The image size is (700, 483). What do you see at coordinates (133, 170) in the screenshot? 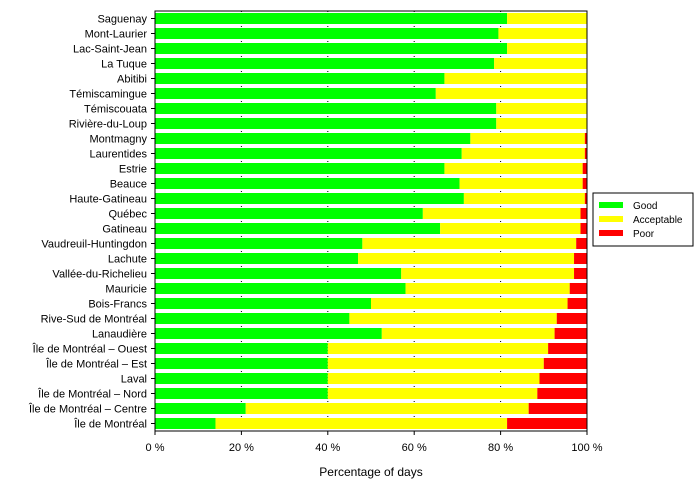
I see `category-label: Estrie` at bounding box center [133, 170].